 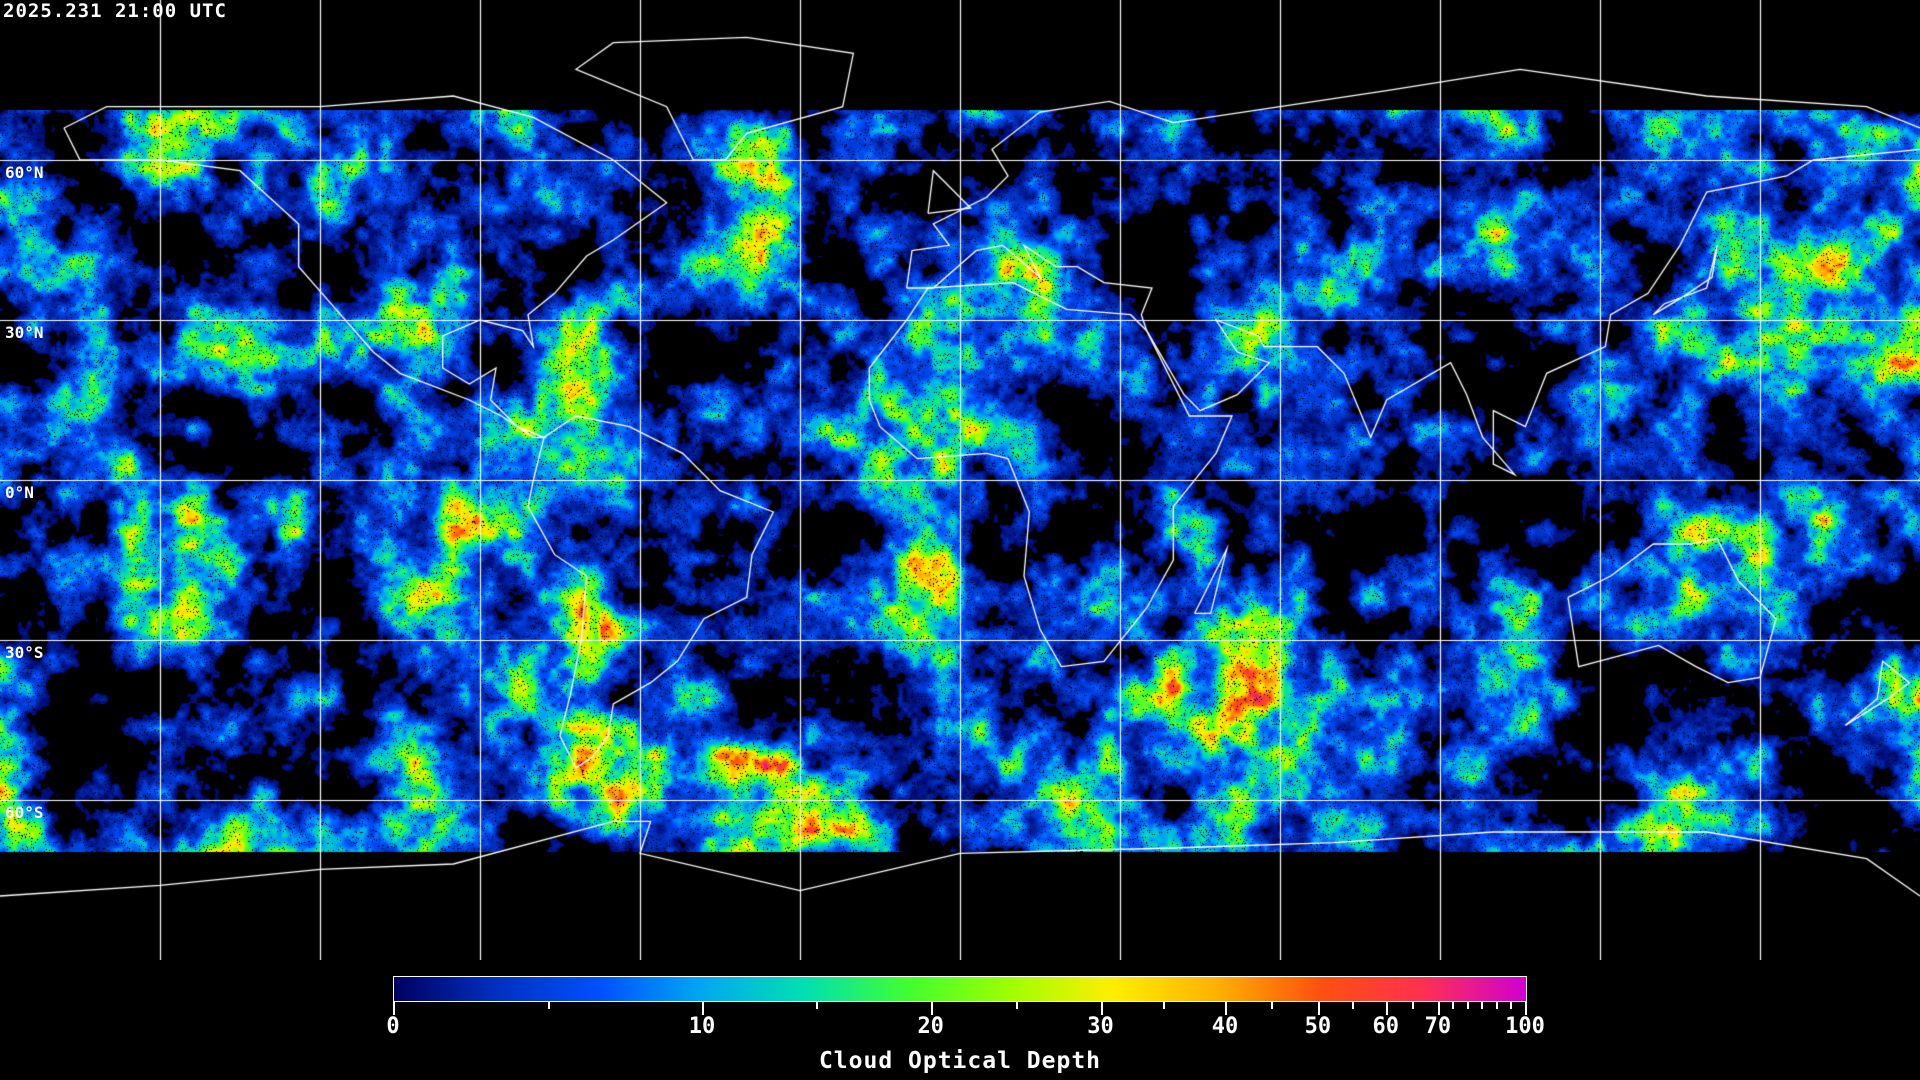 I want to click on lat-label-30s: 30°S, so click(x=24, y=652).